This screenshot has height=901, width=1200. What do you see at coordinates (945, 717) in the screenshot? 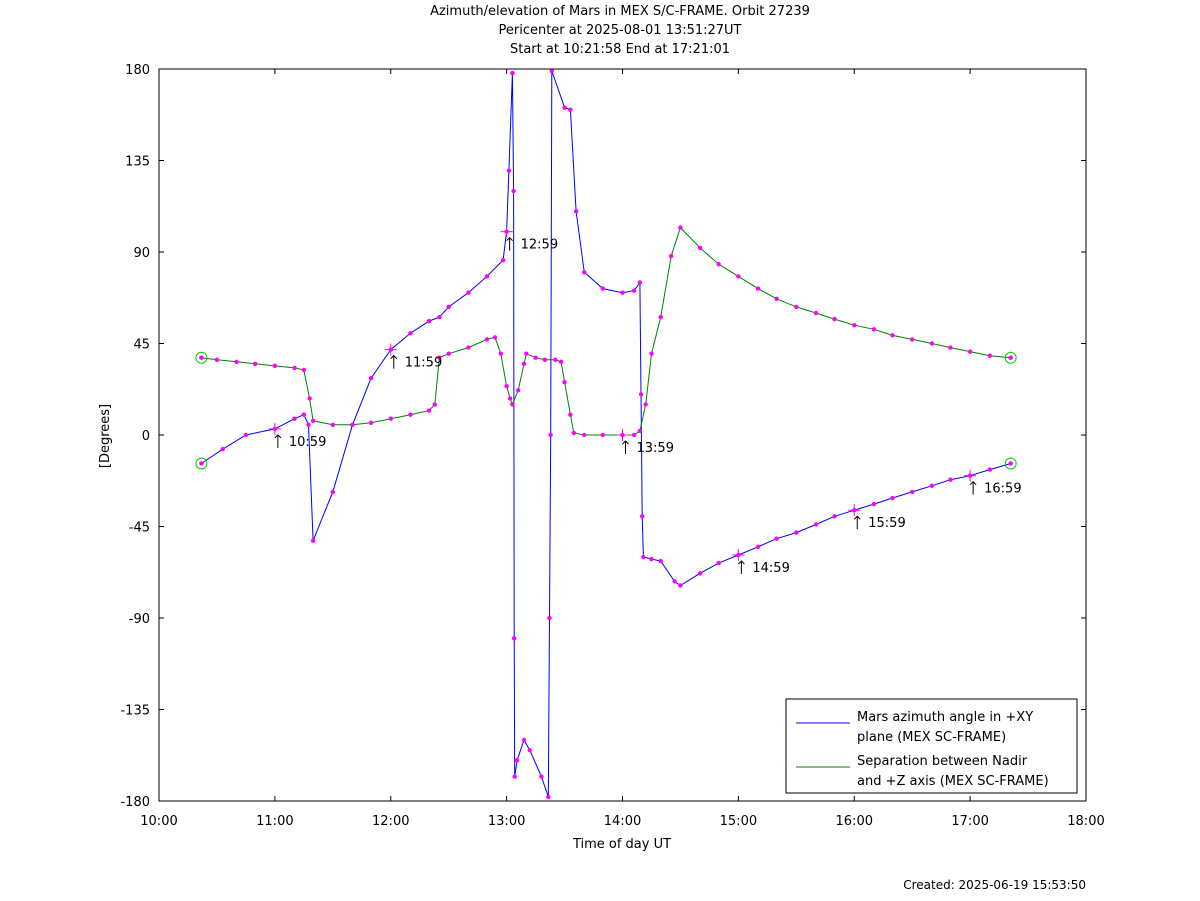
I see `legend-label-azimuth-1: Mars azimuth angle in +XY` at bounding box center [945, 717].